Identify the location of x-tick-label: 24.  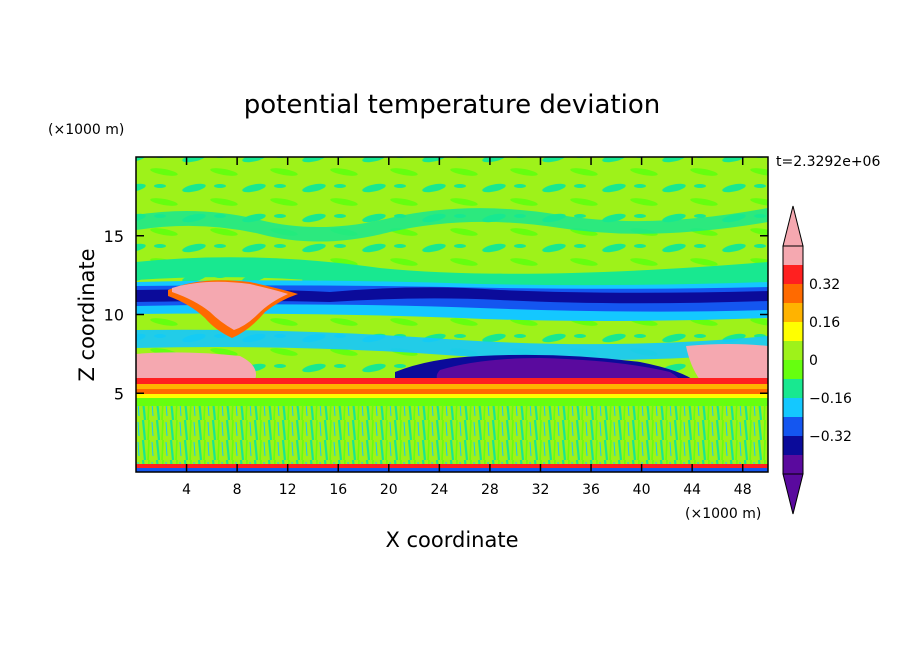
(439, 490).